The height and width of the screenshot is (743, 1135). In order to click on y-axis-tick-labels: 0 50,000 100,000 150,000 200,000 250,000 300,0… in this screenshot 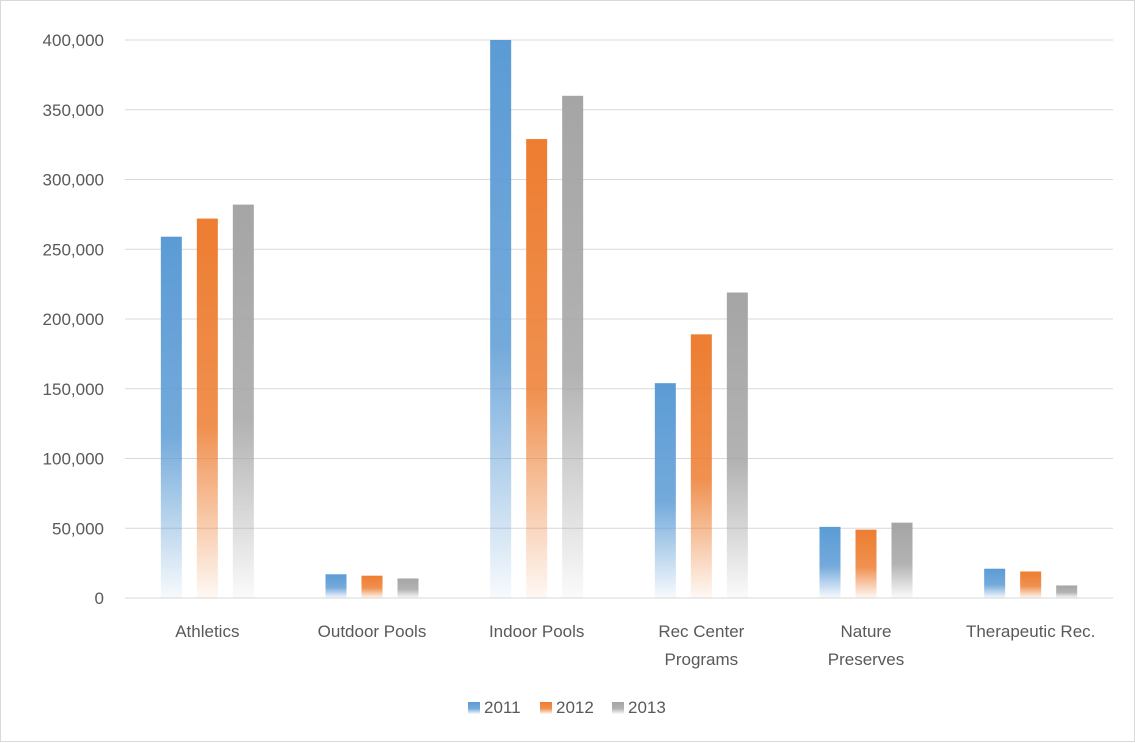, I will do `click(73, 319)`.